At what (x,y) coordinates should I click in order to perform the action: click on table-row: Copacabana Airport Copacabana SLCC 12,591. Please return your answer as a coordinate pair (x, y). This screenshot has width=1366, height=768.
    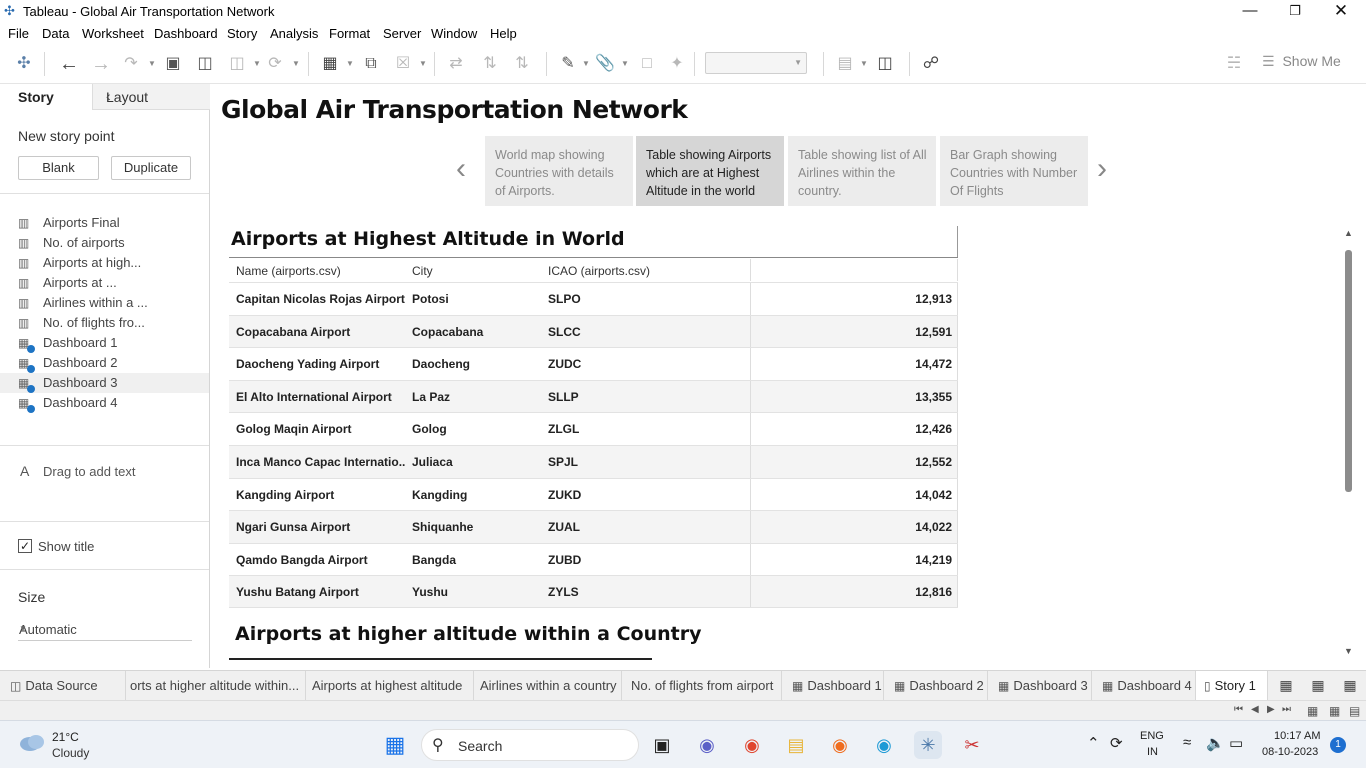
    Looking at the image, I should click on (593, 331).